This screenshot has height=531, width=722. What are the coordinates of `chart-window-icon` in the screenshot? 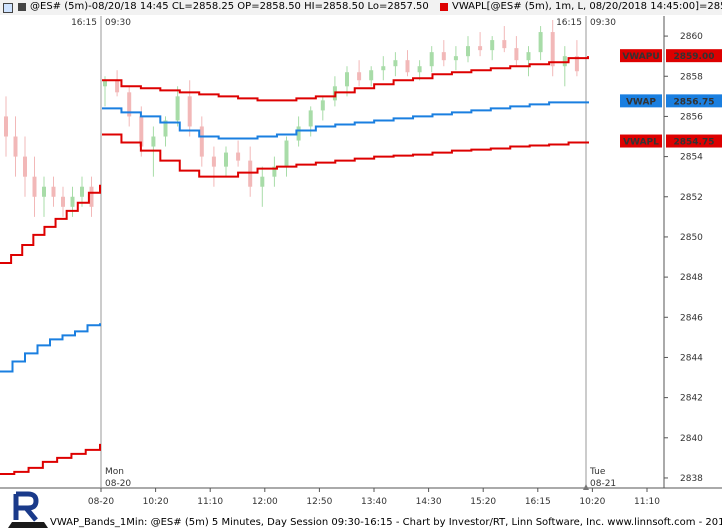 It's located at (8, 8).